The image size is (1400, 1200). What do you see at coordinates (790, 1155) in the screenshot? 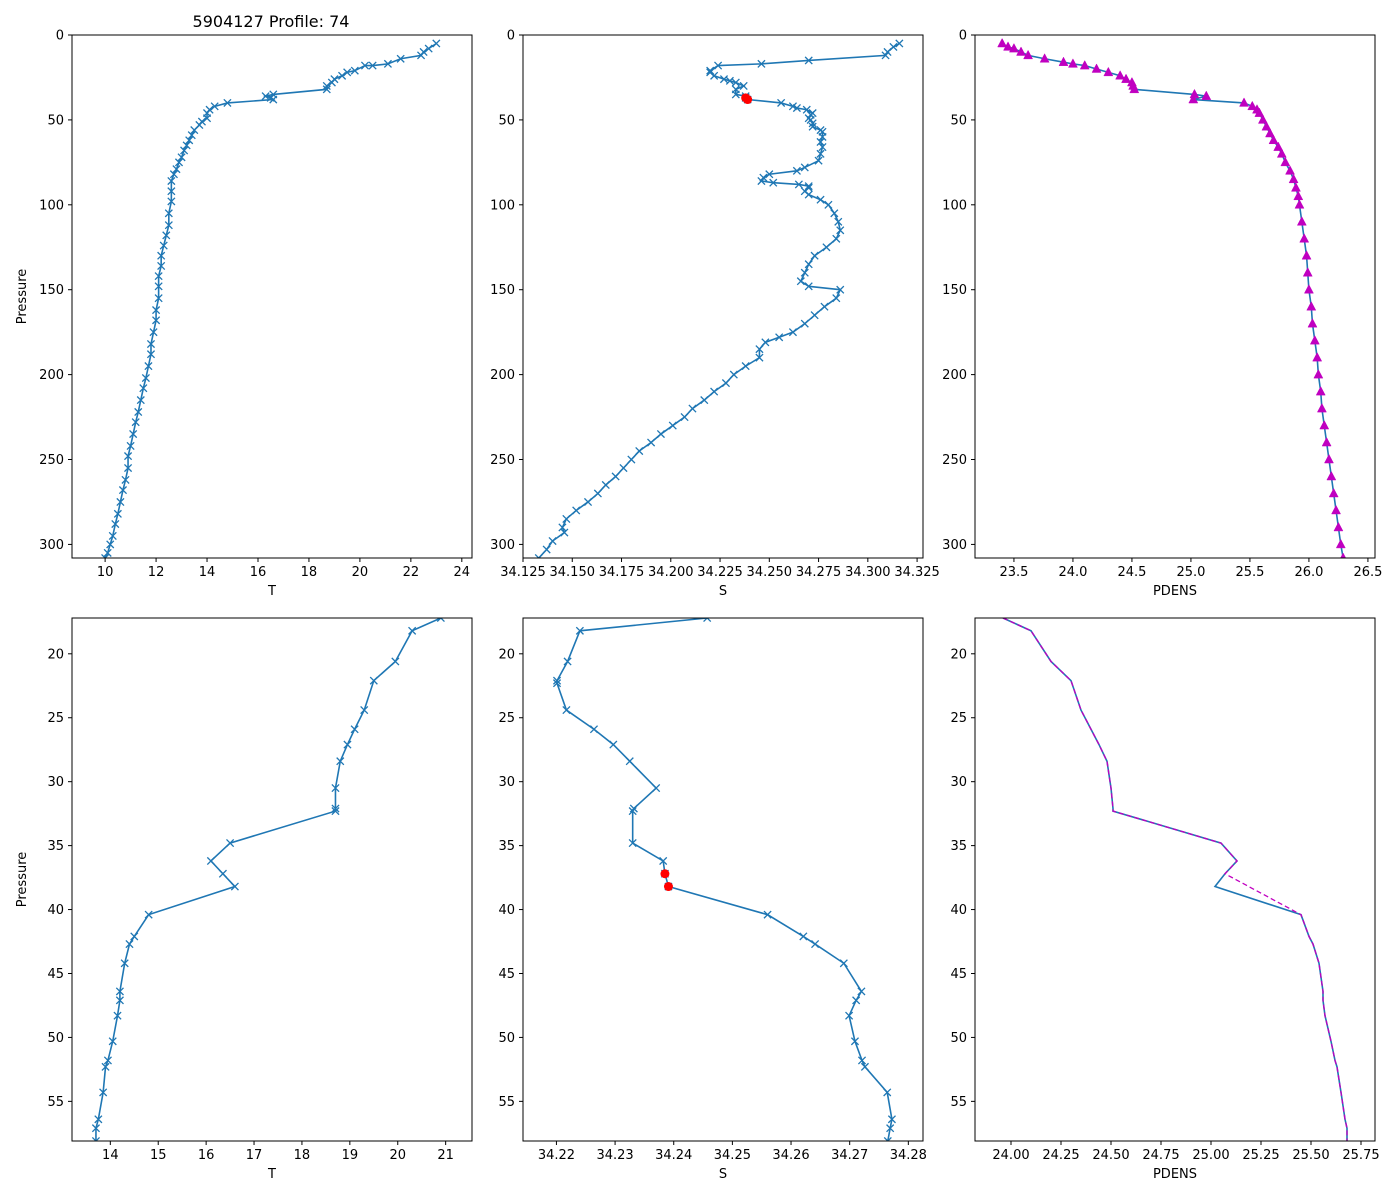
I see `x-tick-label: 34.26` at bounding box center [790, 1155].